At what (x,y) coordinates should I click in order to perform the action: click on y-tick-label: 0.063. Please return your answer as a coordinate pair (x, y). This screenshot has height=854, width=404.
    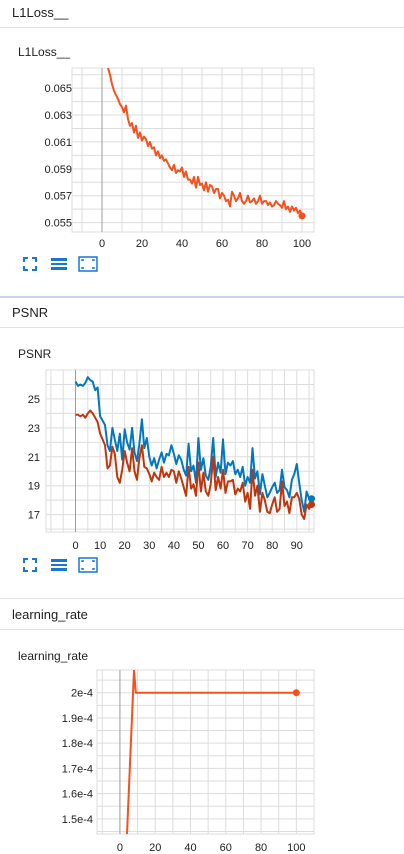
    Looking at the image, I should click on (58, 116).